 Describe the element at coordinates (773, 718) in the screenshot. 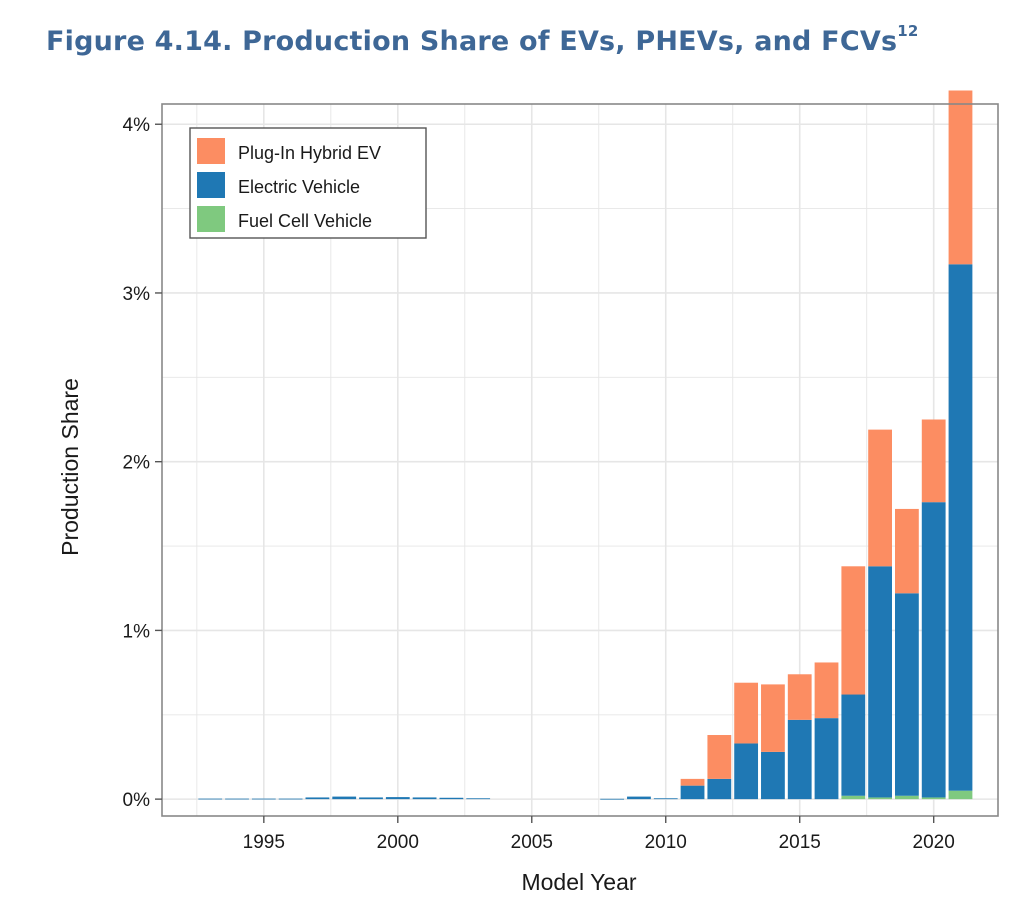

I see `bar-plug-in-hybrid-ev-2014` at that location.